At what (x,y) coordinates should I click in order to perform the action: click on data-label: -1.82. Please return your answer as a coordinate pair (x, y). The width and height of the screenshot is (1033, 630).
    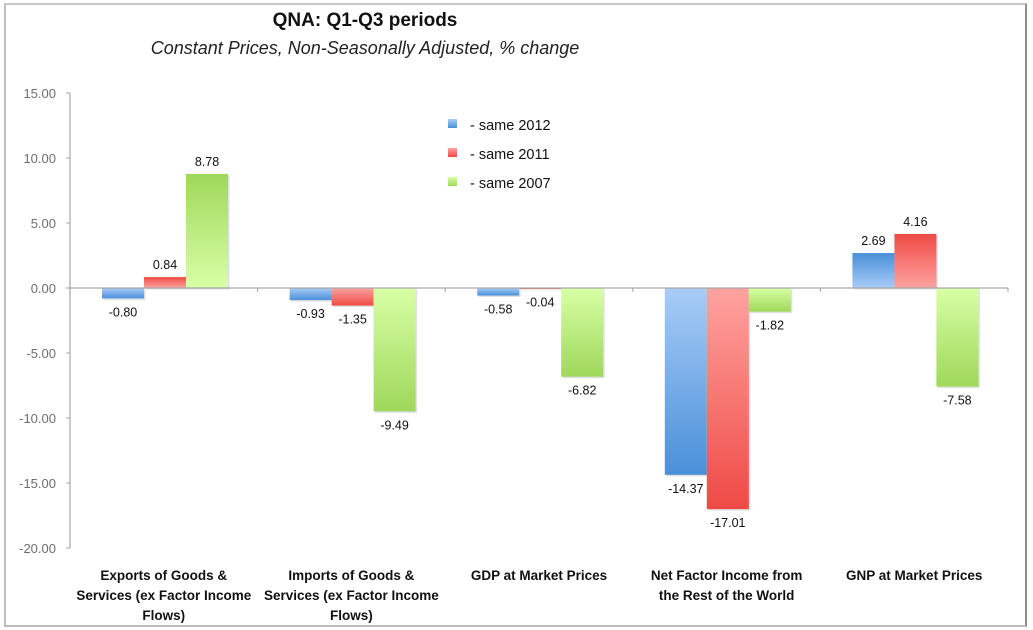
    Looking at the image, I should click on (770, 326).